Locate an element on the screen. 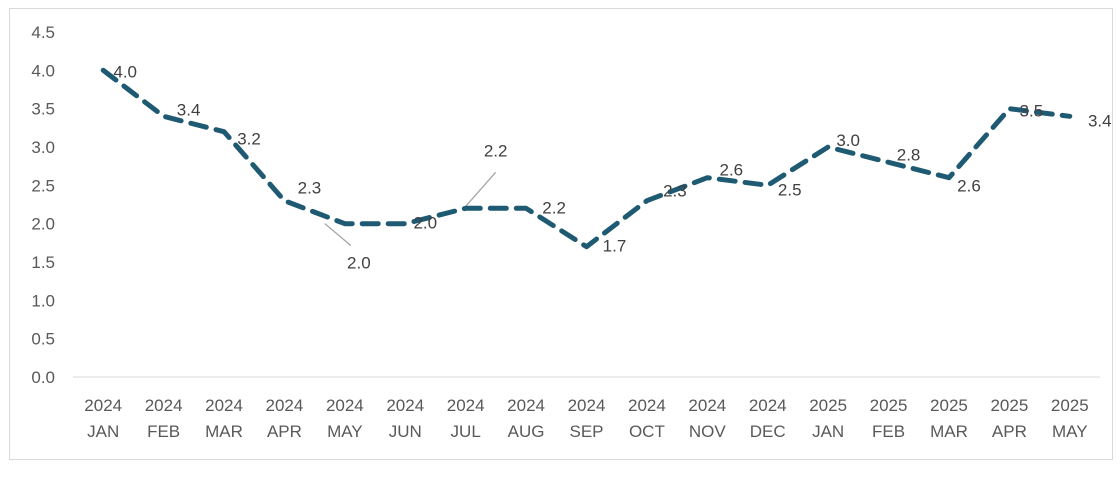 The width and height of the screenshot is (1120, 480). data-label: 4.0 is located at coordinates (125, 71).